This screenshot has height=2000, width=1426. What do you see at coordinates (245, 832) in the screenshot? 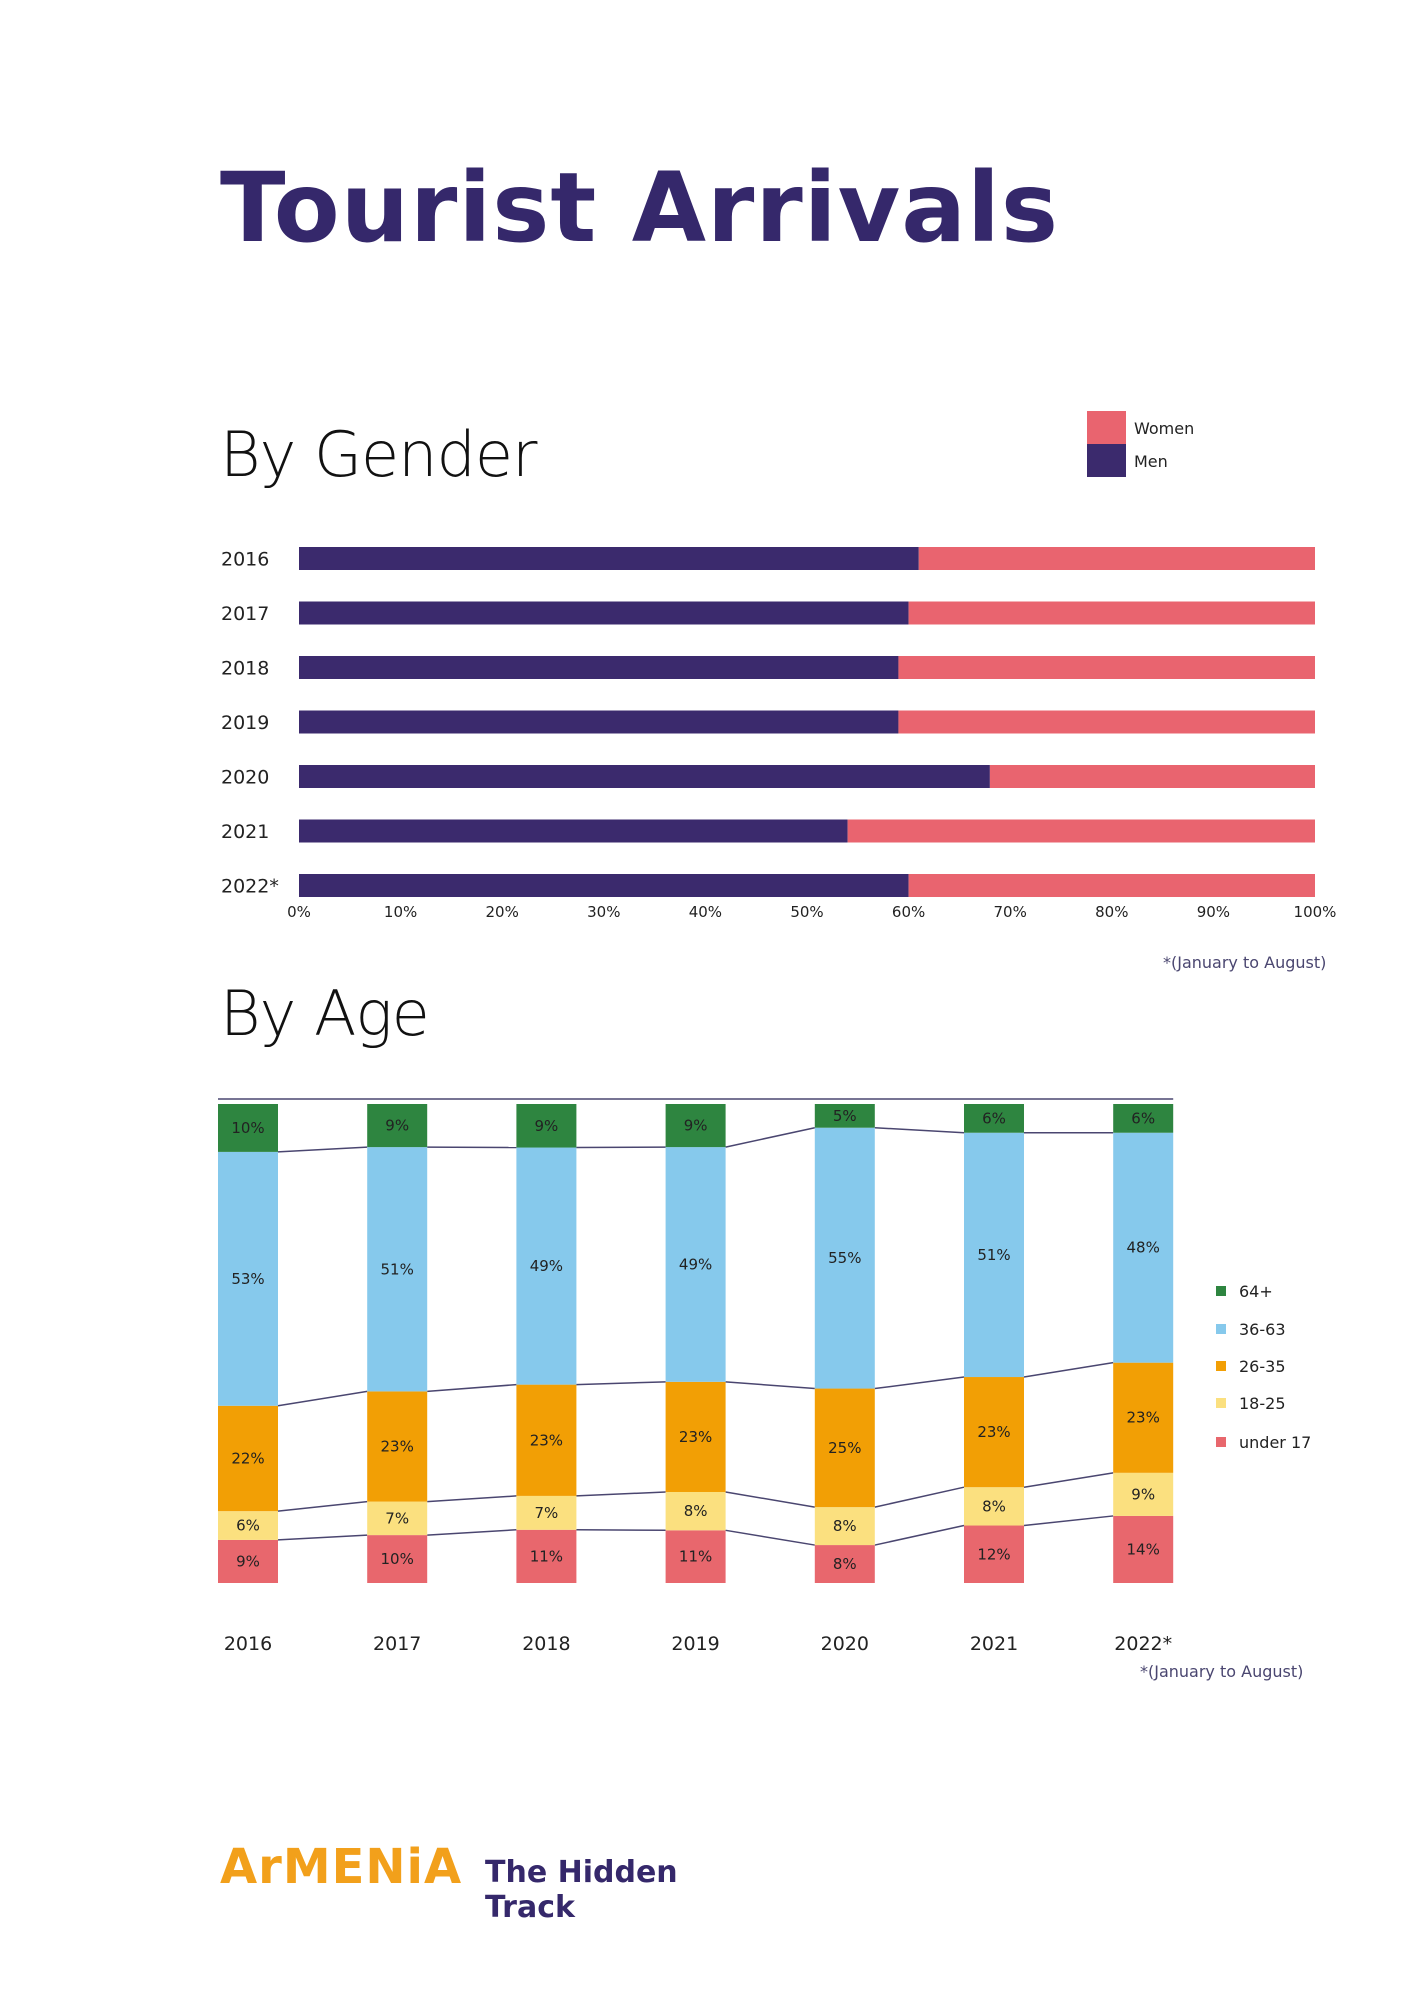
I see `year-label: 2021` at bounding box center [245, 832].